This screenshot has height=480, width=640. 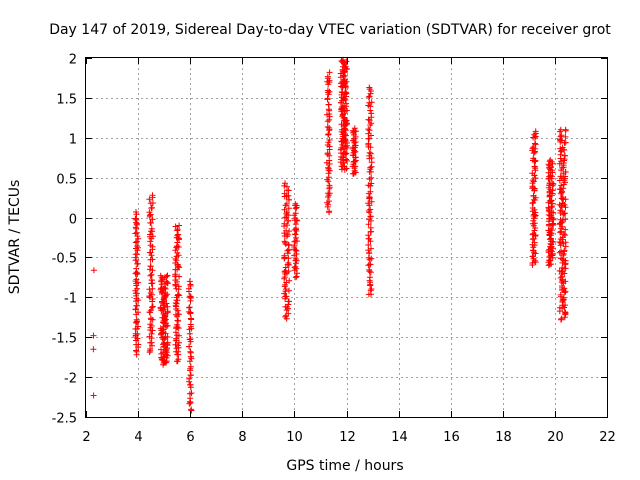 I want to click on y-tick-label: 1, so click(x=73, y=140).